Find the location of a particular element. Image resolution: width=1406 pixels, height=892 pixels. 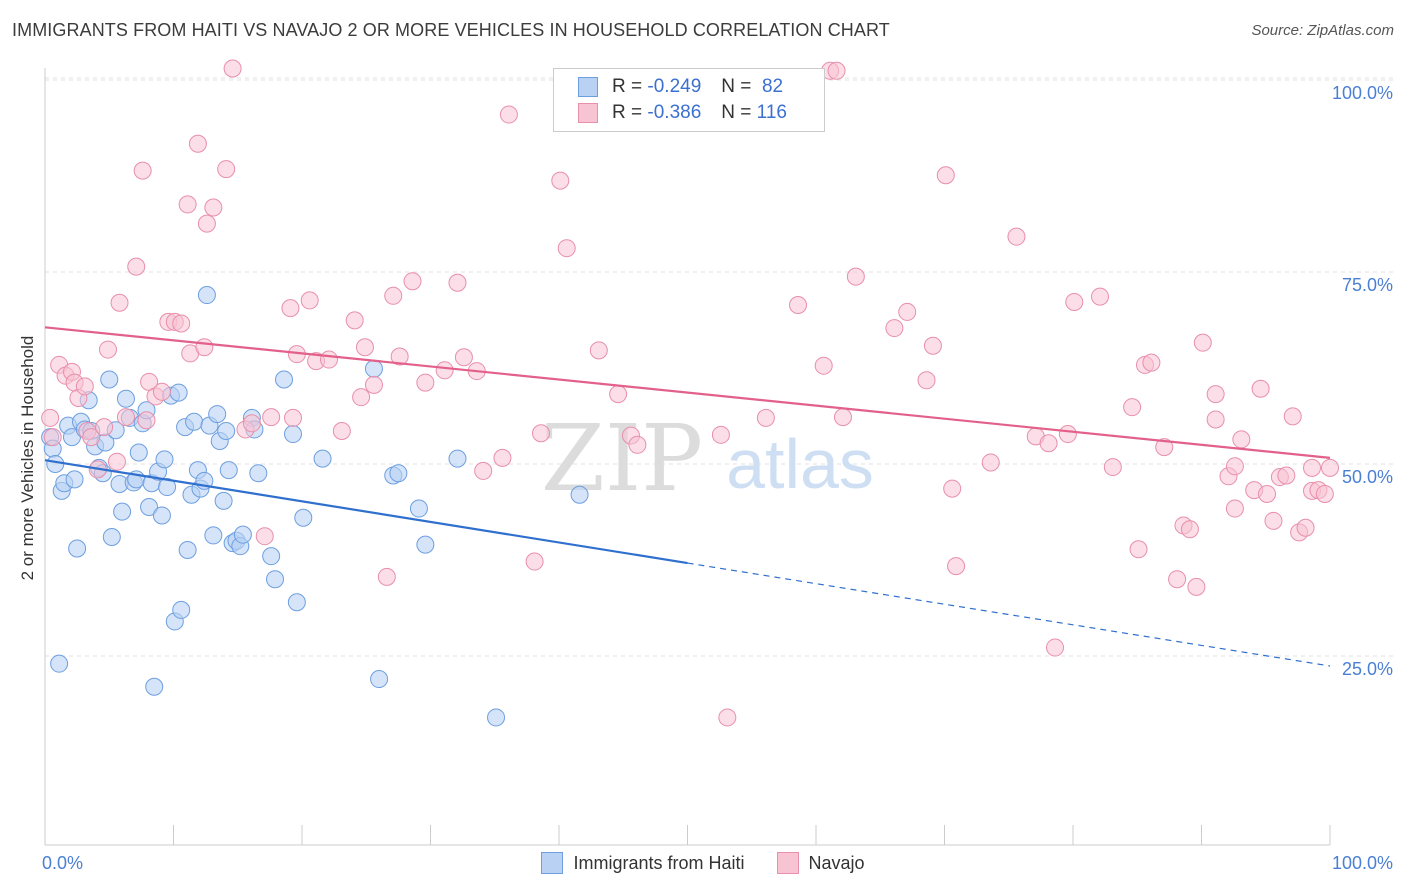

haiti-trend-line is located at coordinates (366, 512).